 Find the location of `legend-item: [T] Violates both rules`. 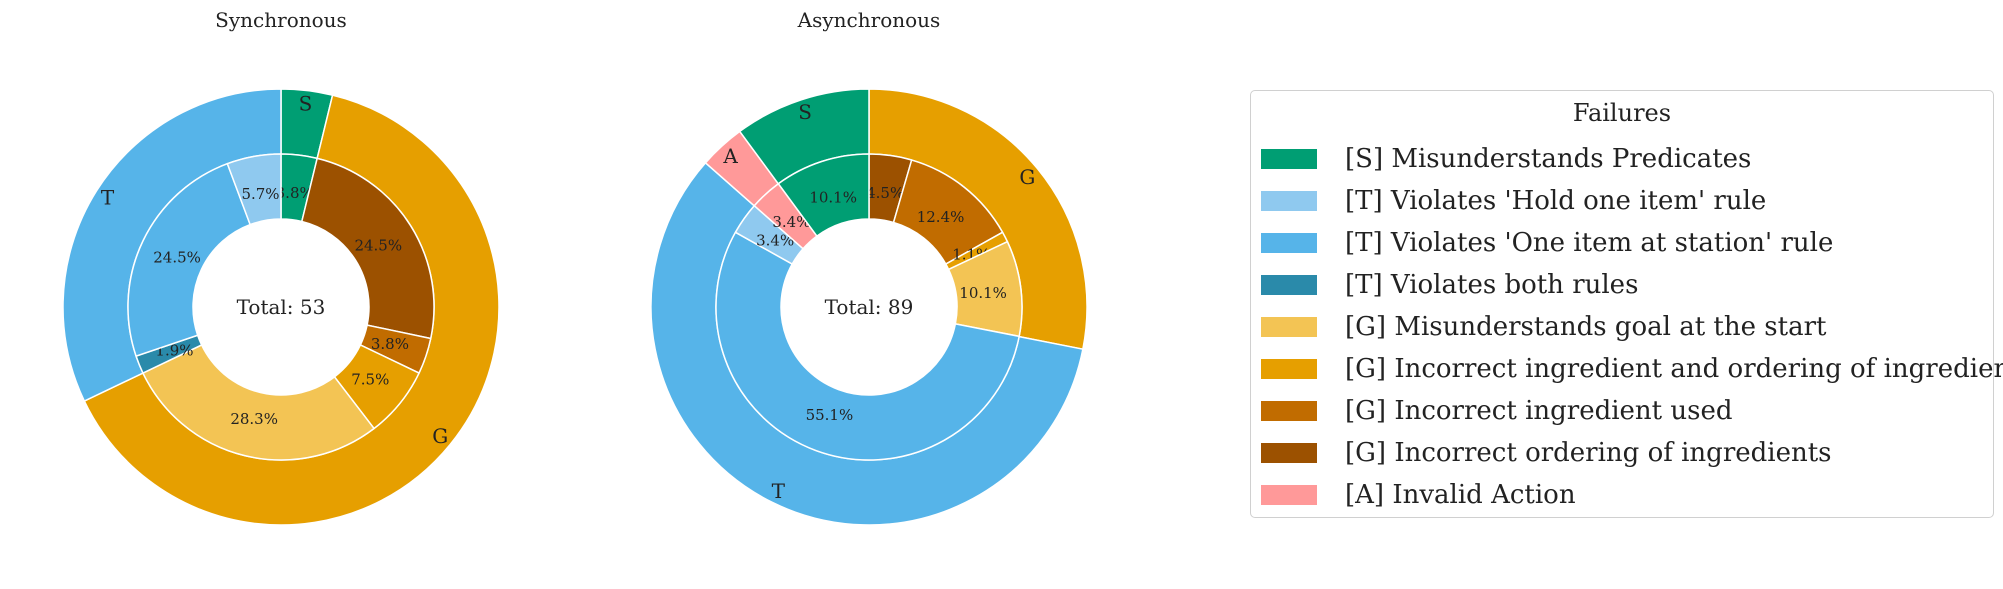

legend-item: [T] Violates both rules is located at coordinates (1449, 285).